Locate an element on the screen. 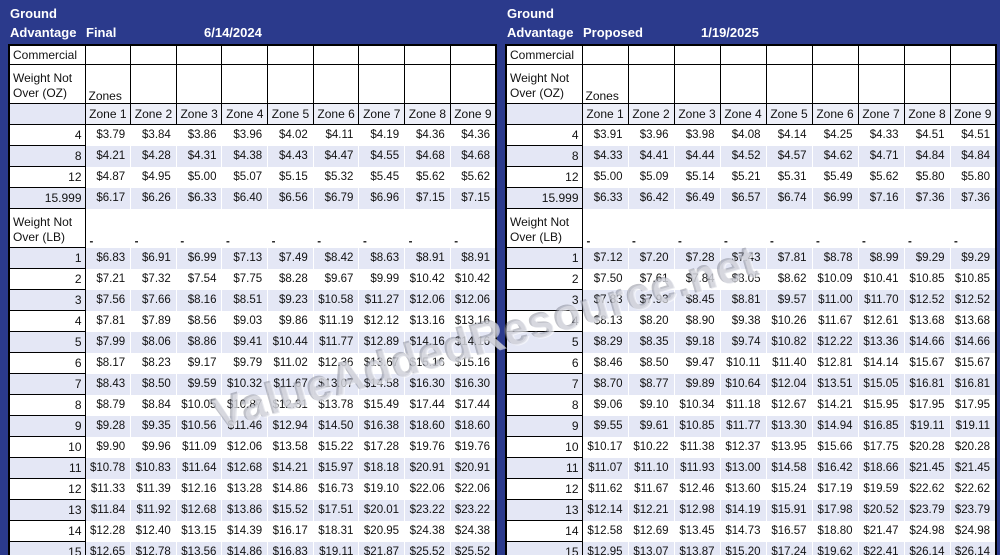 Image resolution: width=1000 pixels, height=555 pixels. rate-cell: $17.19 is located at coordinates (834, 489).